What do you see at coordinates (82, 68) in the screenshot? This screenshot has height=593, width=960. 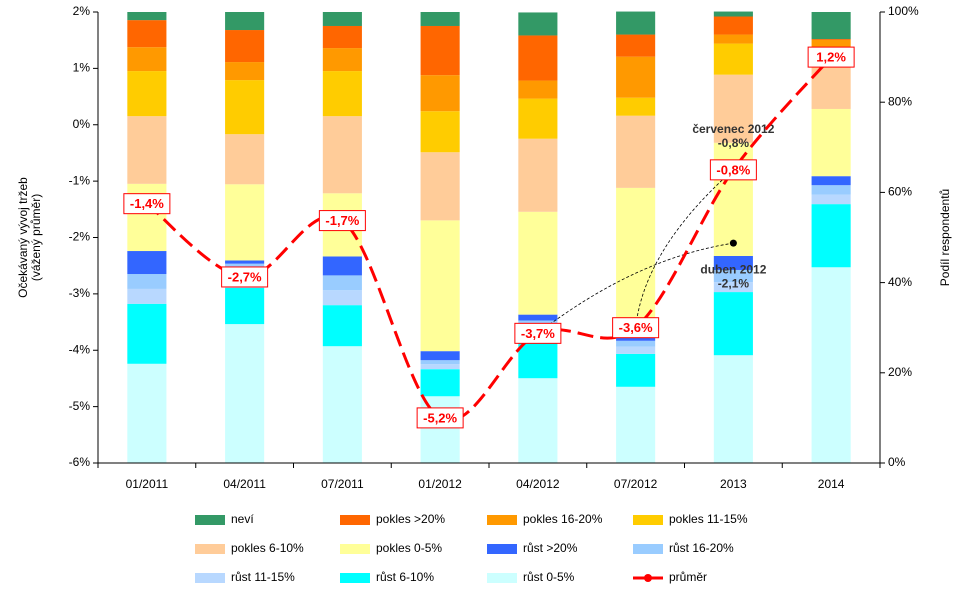 I see `y-tick-label: 1%` at bounding box center [82, 68].